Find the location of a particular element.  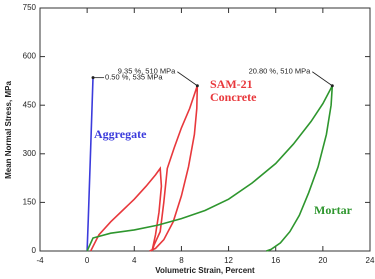

y-tick-label: 0 is located at coordinates (34, 250).